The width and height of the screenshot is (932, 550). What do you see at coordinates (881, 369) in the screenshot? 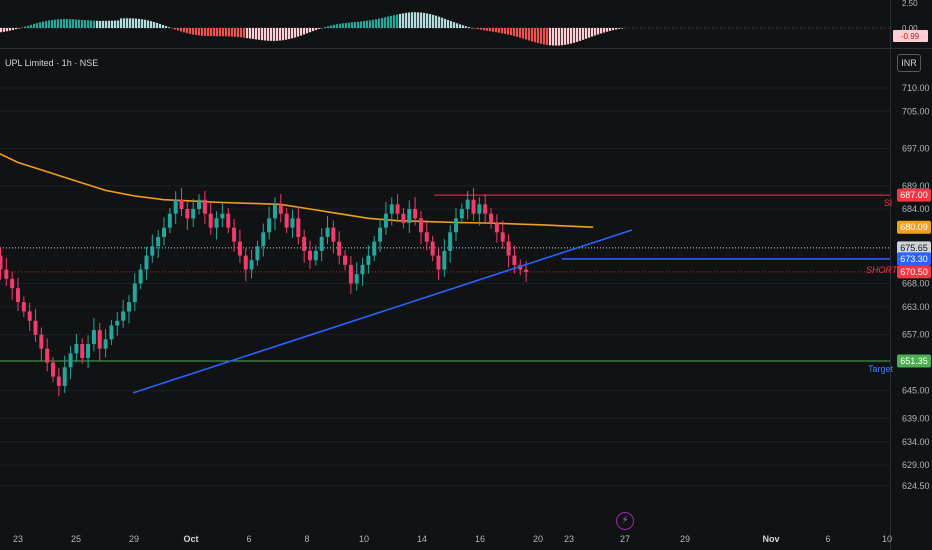
I see `target-label: Target` at bounding box center [881, 369].